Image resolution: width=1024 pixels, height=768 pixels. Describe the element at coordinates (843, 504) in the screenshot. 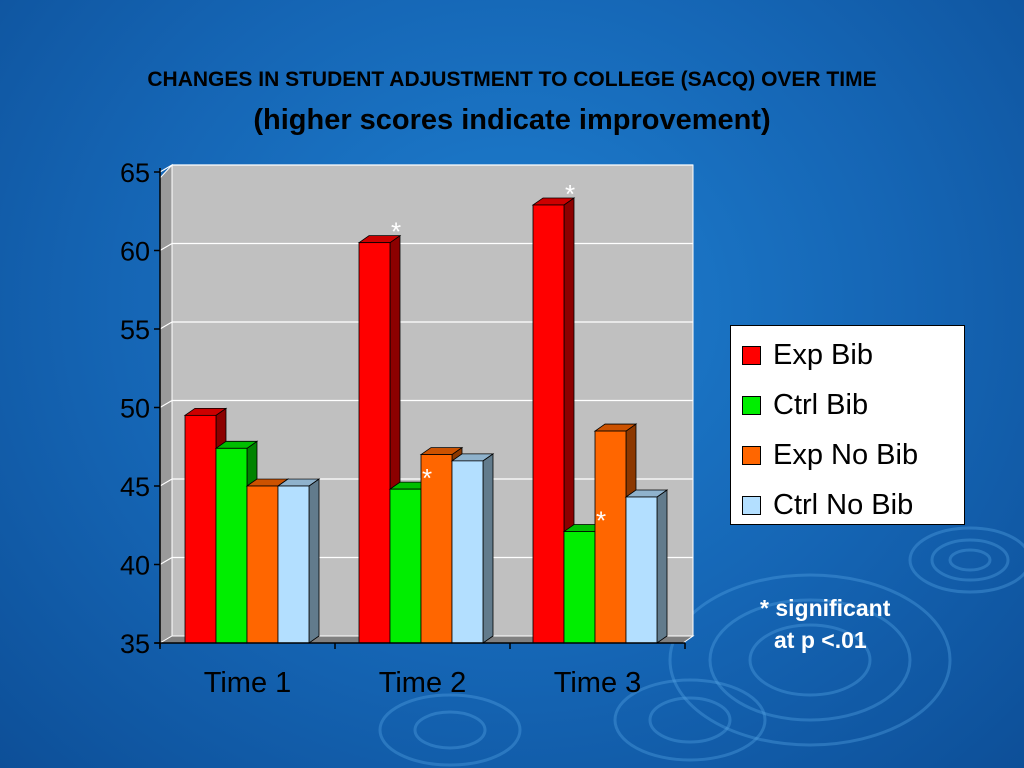

I see `legend-label: Ctrl No Bib` at that location.